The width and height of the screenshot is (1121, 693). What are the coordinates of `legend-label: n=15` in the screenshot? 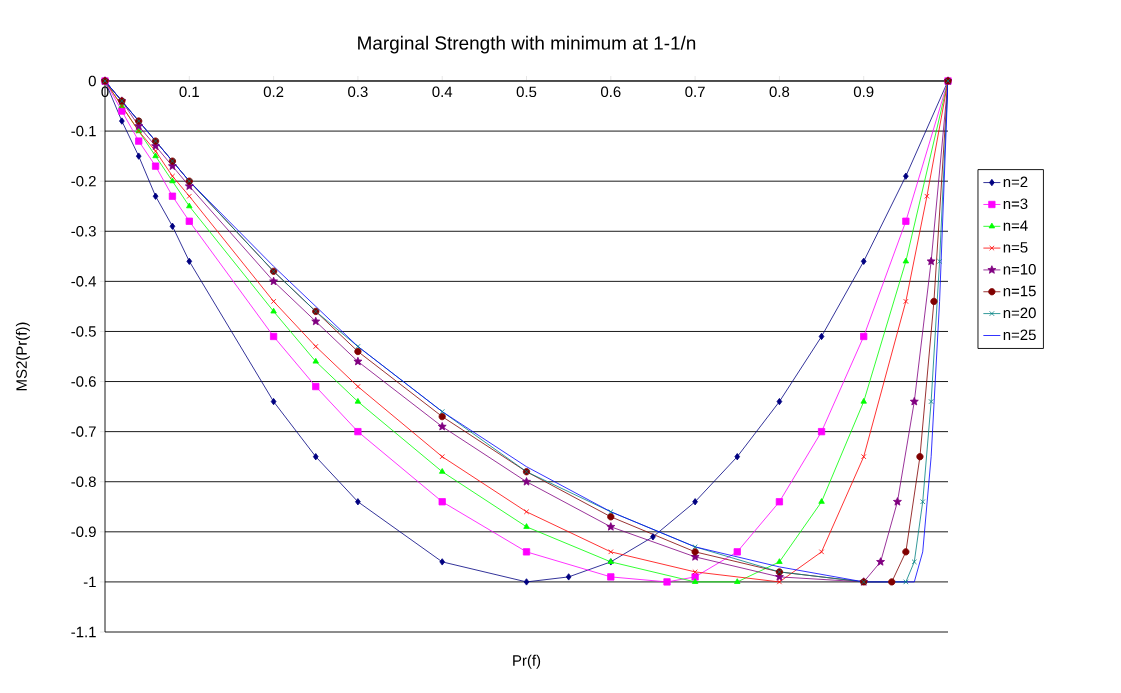 It's located at (1019, 291).